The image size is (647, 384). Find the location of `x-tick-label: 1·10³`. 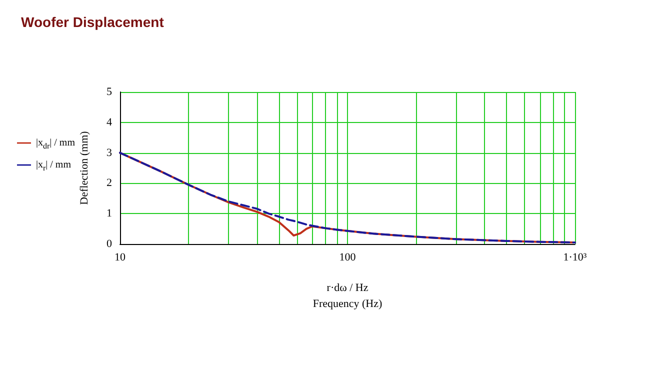

x-tick-label: 1·10³ is located at coordinates (575, 258).